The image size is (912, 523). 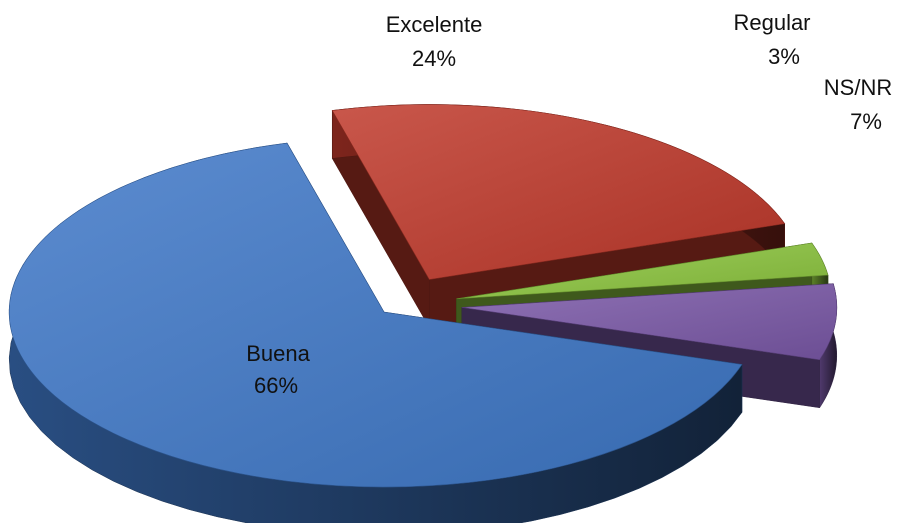 What do you see at coordinates (434, 24) in the screenshot?
I see `slice-label-excelente: Excelente` at bounding box center [434, 24].